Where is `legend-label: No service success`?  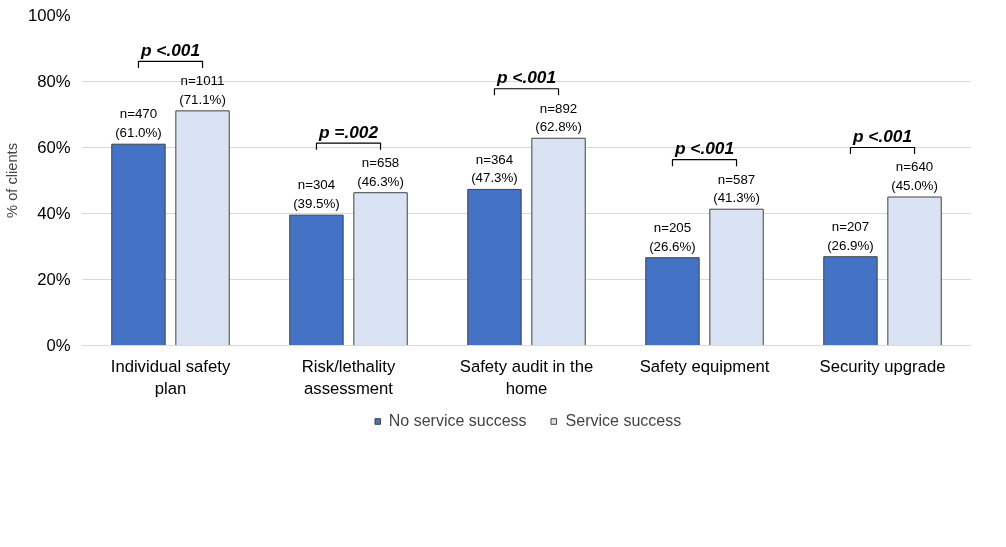
legend-label: No service success is located at coordinates (457, 421).